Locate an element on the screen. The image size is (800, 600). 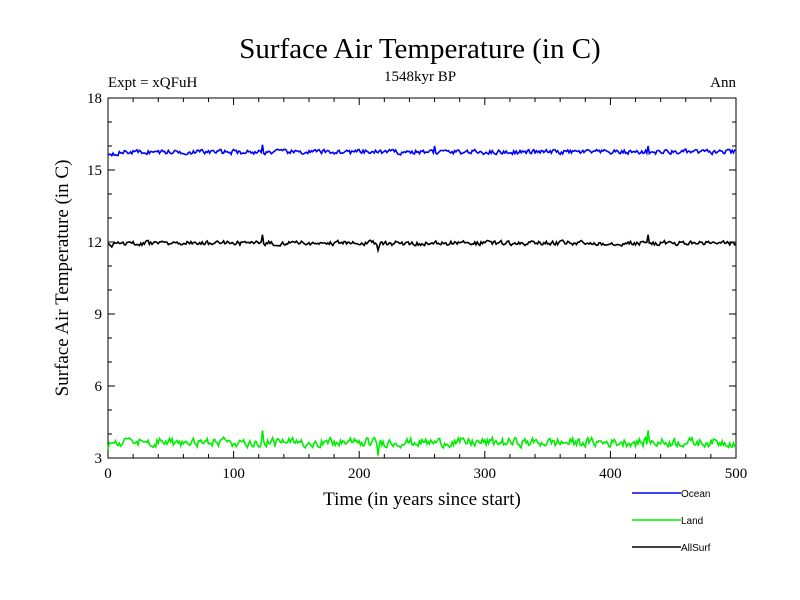
chart-subtitle: 1548kyr BP is located at coordinates (420, 77).